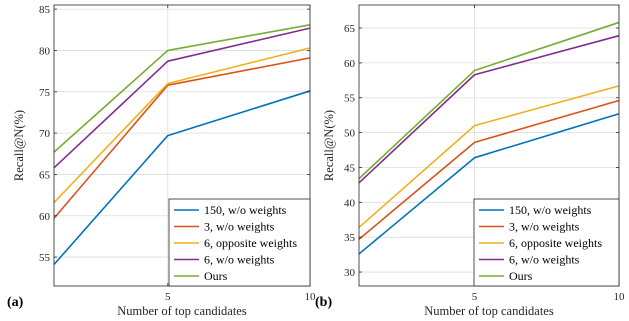 The height and width of the screenshot is (321, 629). I want to click on y-tick-label: 40, so click(350, 203).